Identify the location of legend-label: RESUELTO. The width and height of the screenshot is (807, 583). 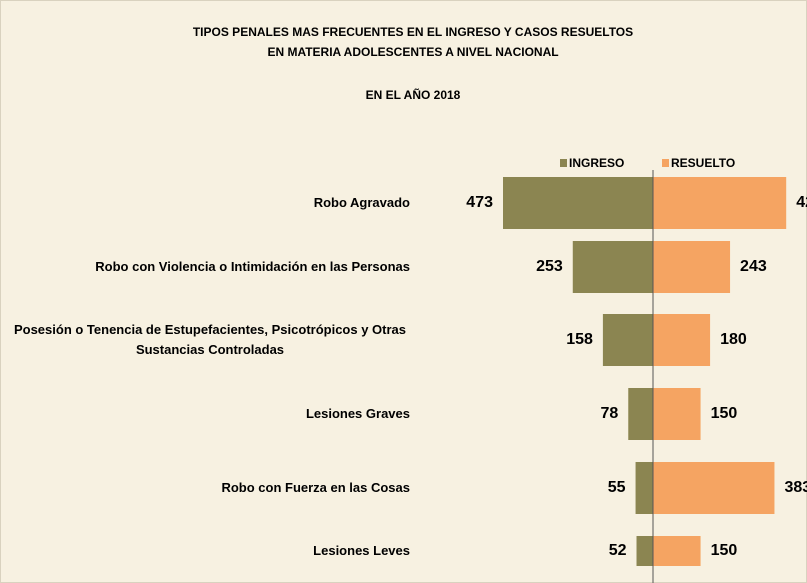
(703, 163).